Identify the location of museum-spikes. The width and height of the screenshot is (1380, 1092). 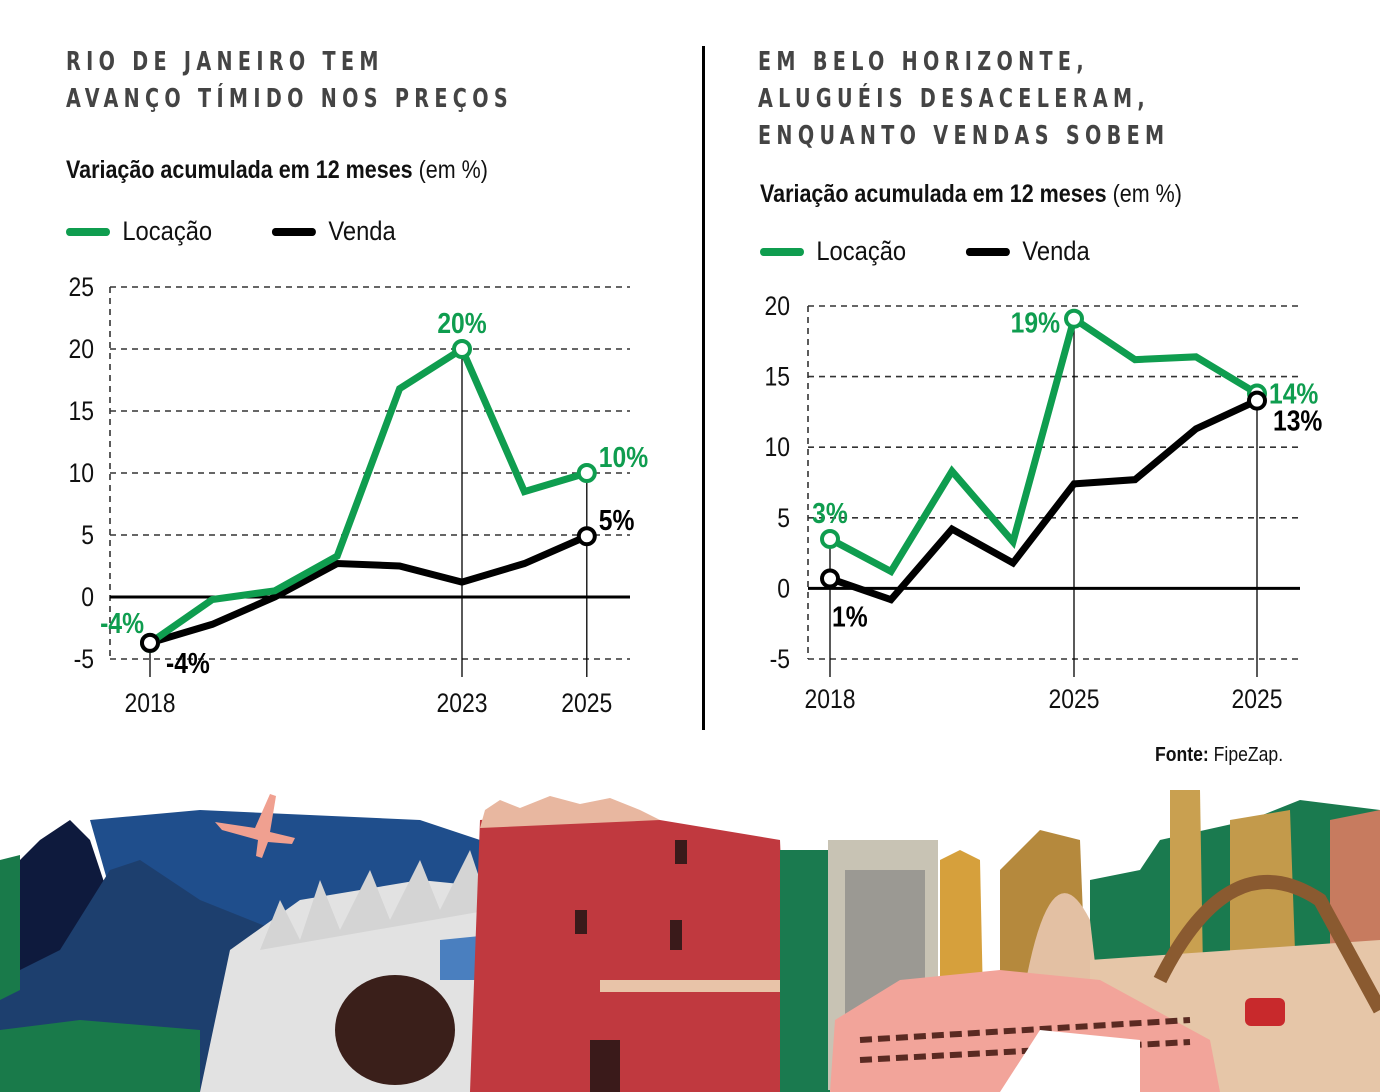
(375, 900).